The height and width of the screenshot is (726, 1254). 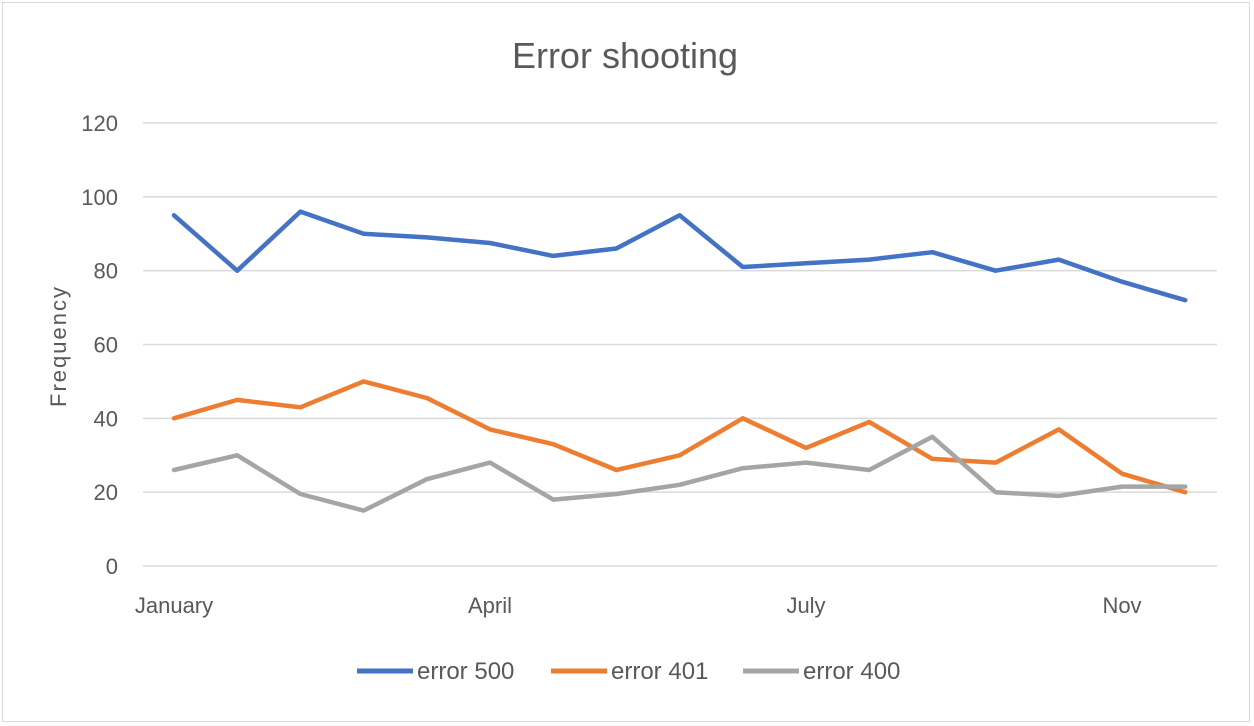 What do you see at coordinates (851, 671) in the screenshot?
I see `legend-label: error 400` at bounding box center [851, 671].